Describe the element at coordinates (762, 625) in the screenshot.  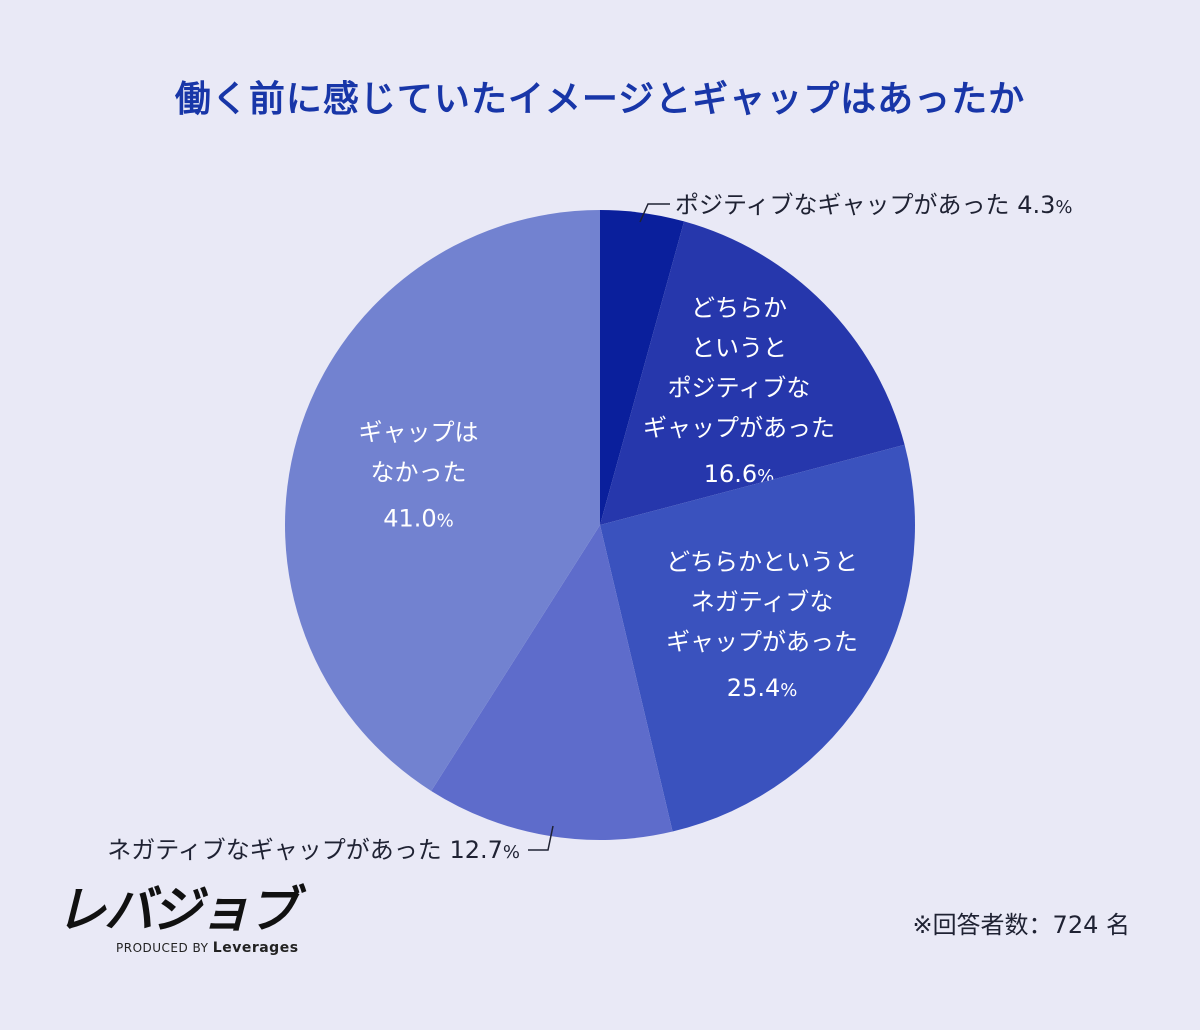
I see `slice-label-2: どちらかというとネガティブなギャップがあった 25.4%` at that location.